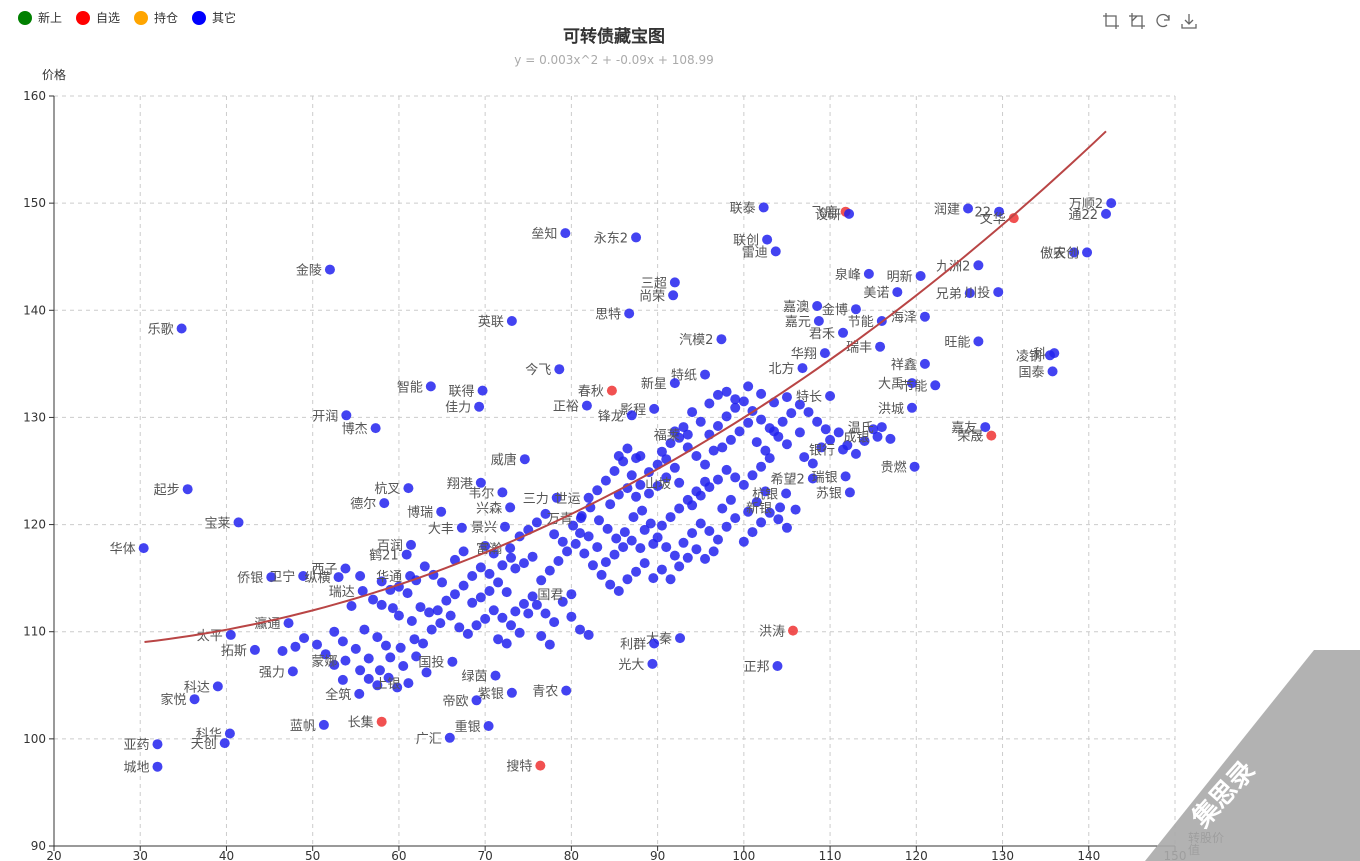 This screenshot has width=1360, height=861. Describe the element at coordinates (977, 293) in the screenshot. I see `point-label: 川投` at that location.